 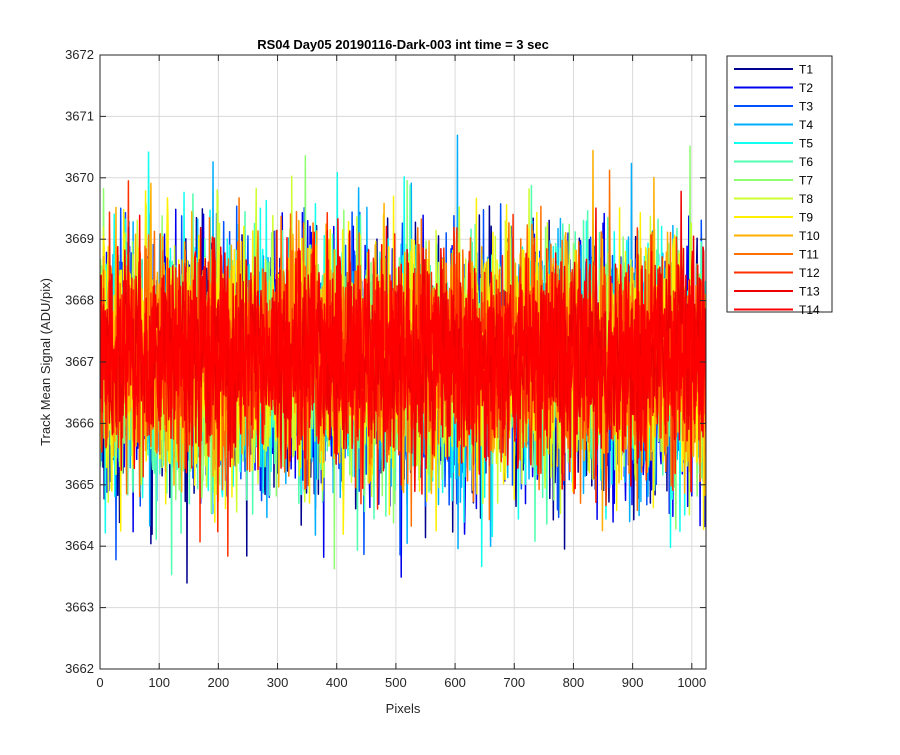 I want to click on x-tick-label: 1000, so click(x=691, y=682).